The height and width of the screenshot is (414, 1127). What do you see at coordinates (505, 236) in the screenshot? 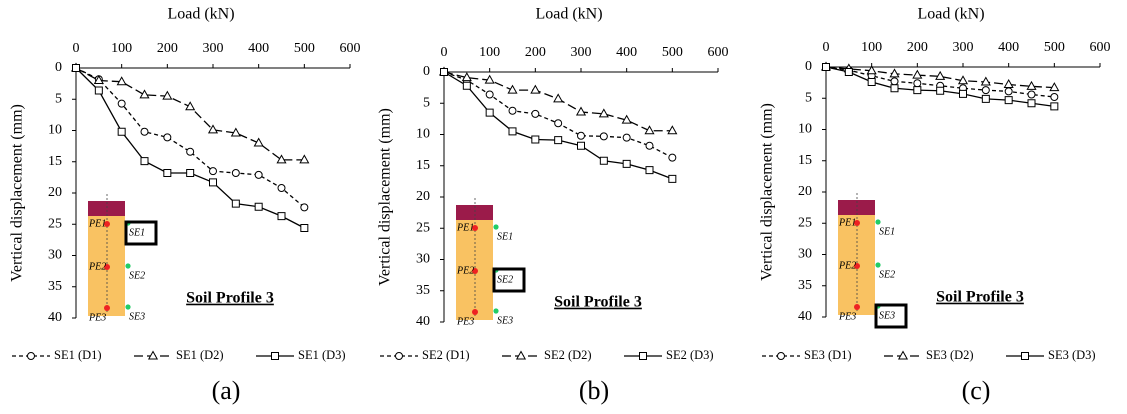
I see `soil-sensor-label: SE1` at bounding box center [505, 236].